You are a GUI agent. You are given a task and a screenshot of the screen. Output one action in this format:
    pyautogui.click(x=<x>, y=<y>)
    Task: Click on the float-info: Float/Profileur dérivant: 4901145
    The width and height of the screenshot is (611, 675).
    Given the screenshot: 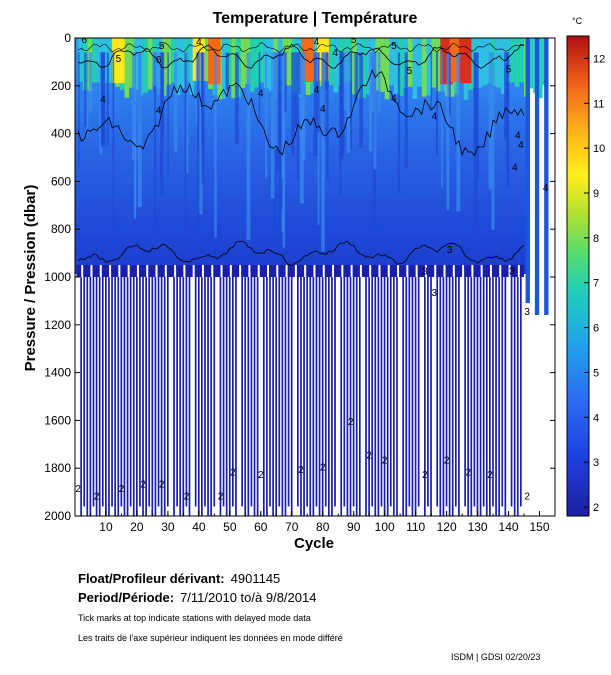 What is the action you would take?
    pyautogui.click(x=179, y=579)
    